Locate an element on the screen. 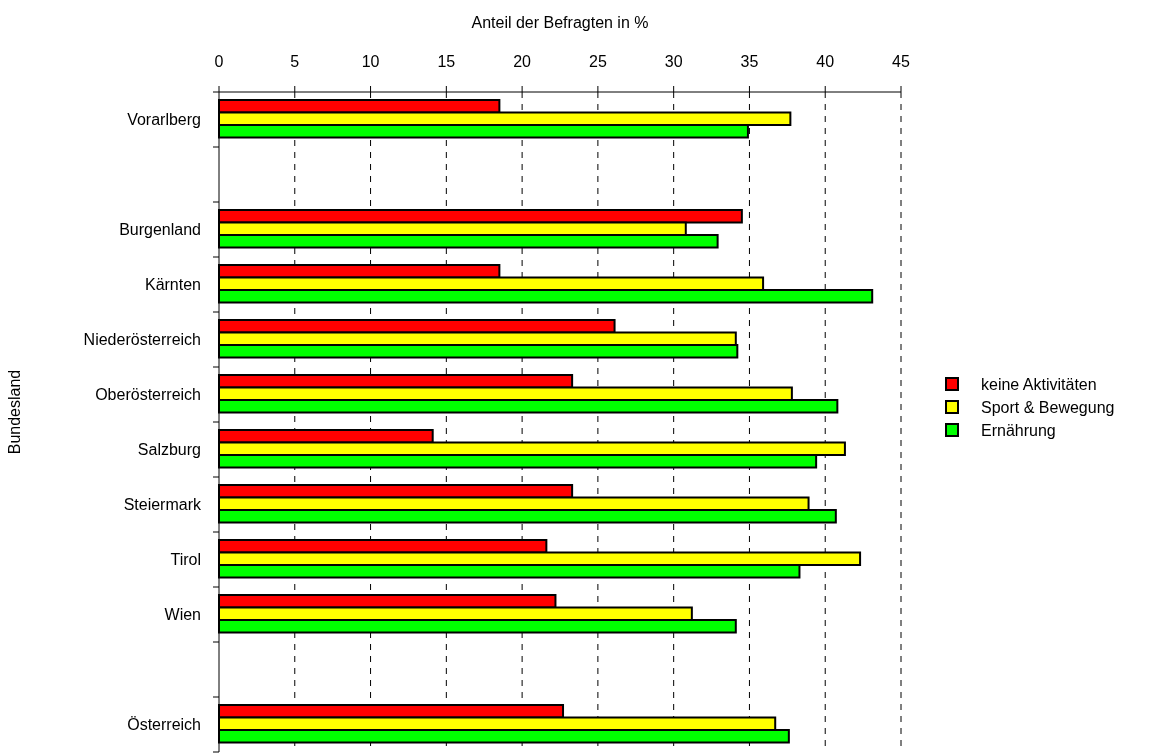 The height and width of the screenshot is (756, 1170). legend-label: Sport & Bewegung is located at coordinates (1048, 407).